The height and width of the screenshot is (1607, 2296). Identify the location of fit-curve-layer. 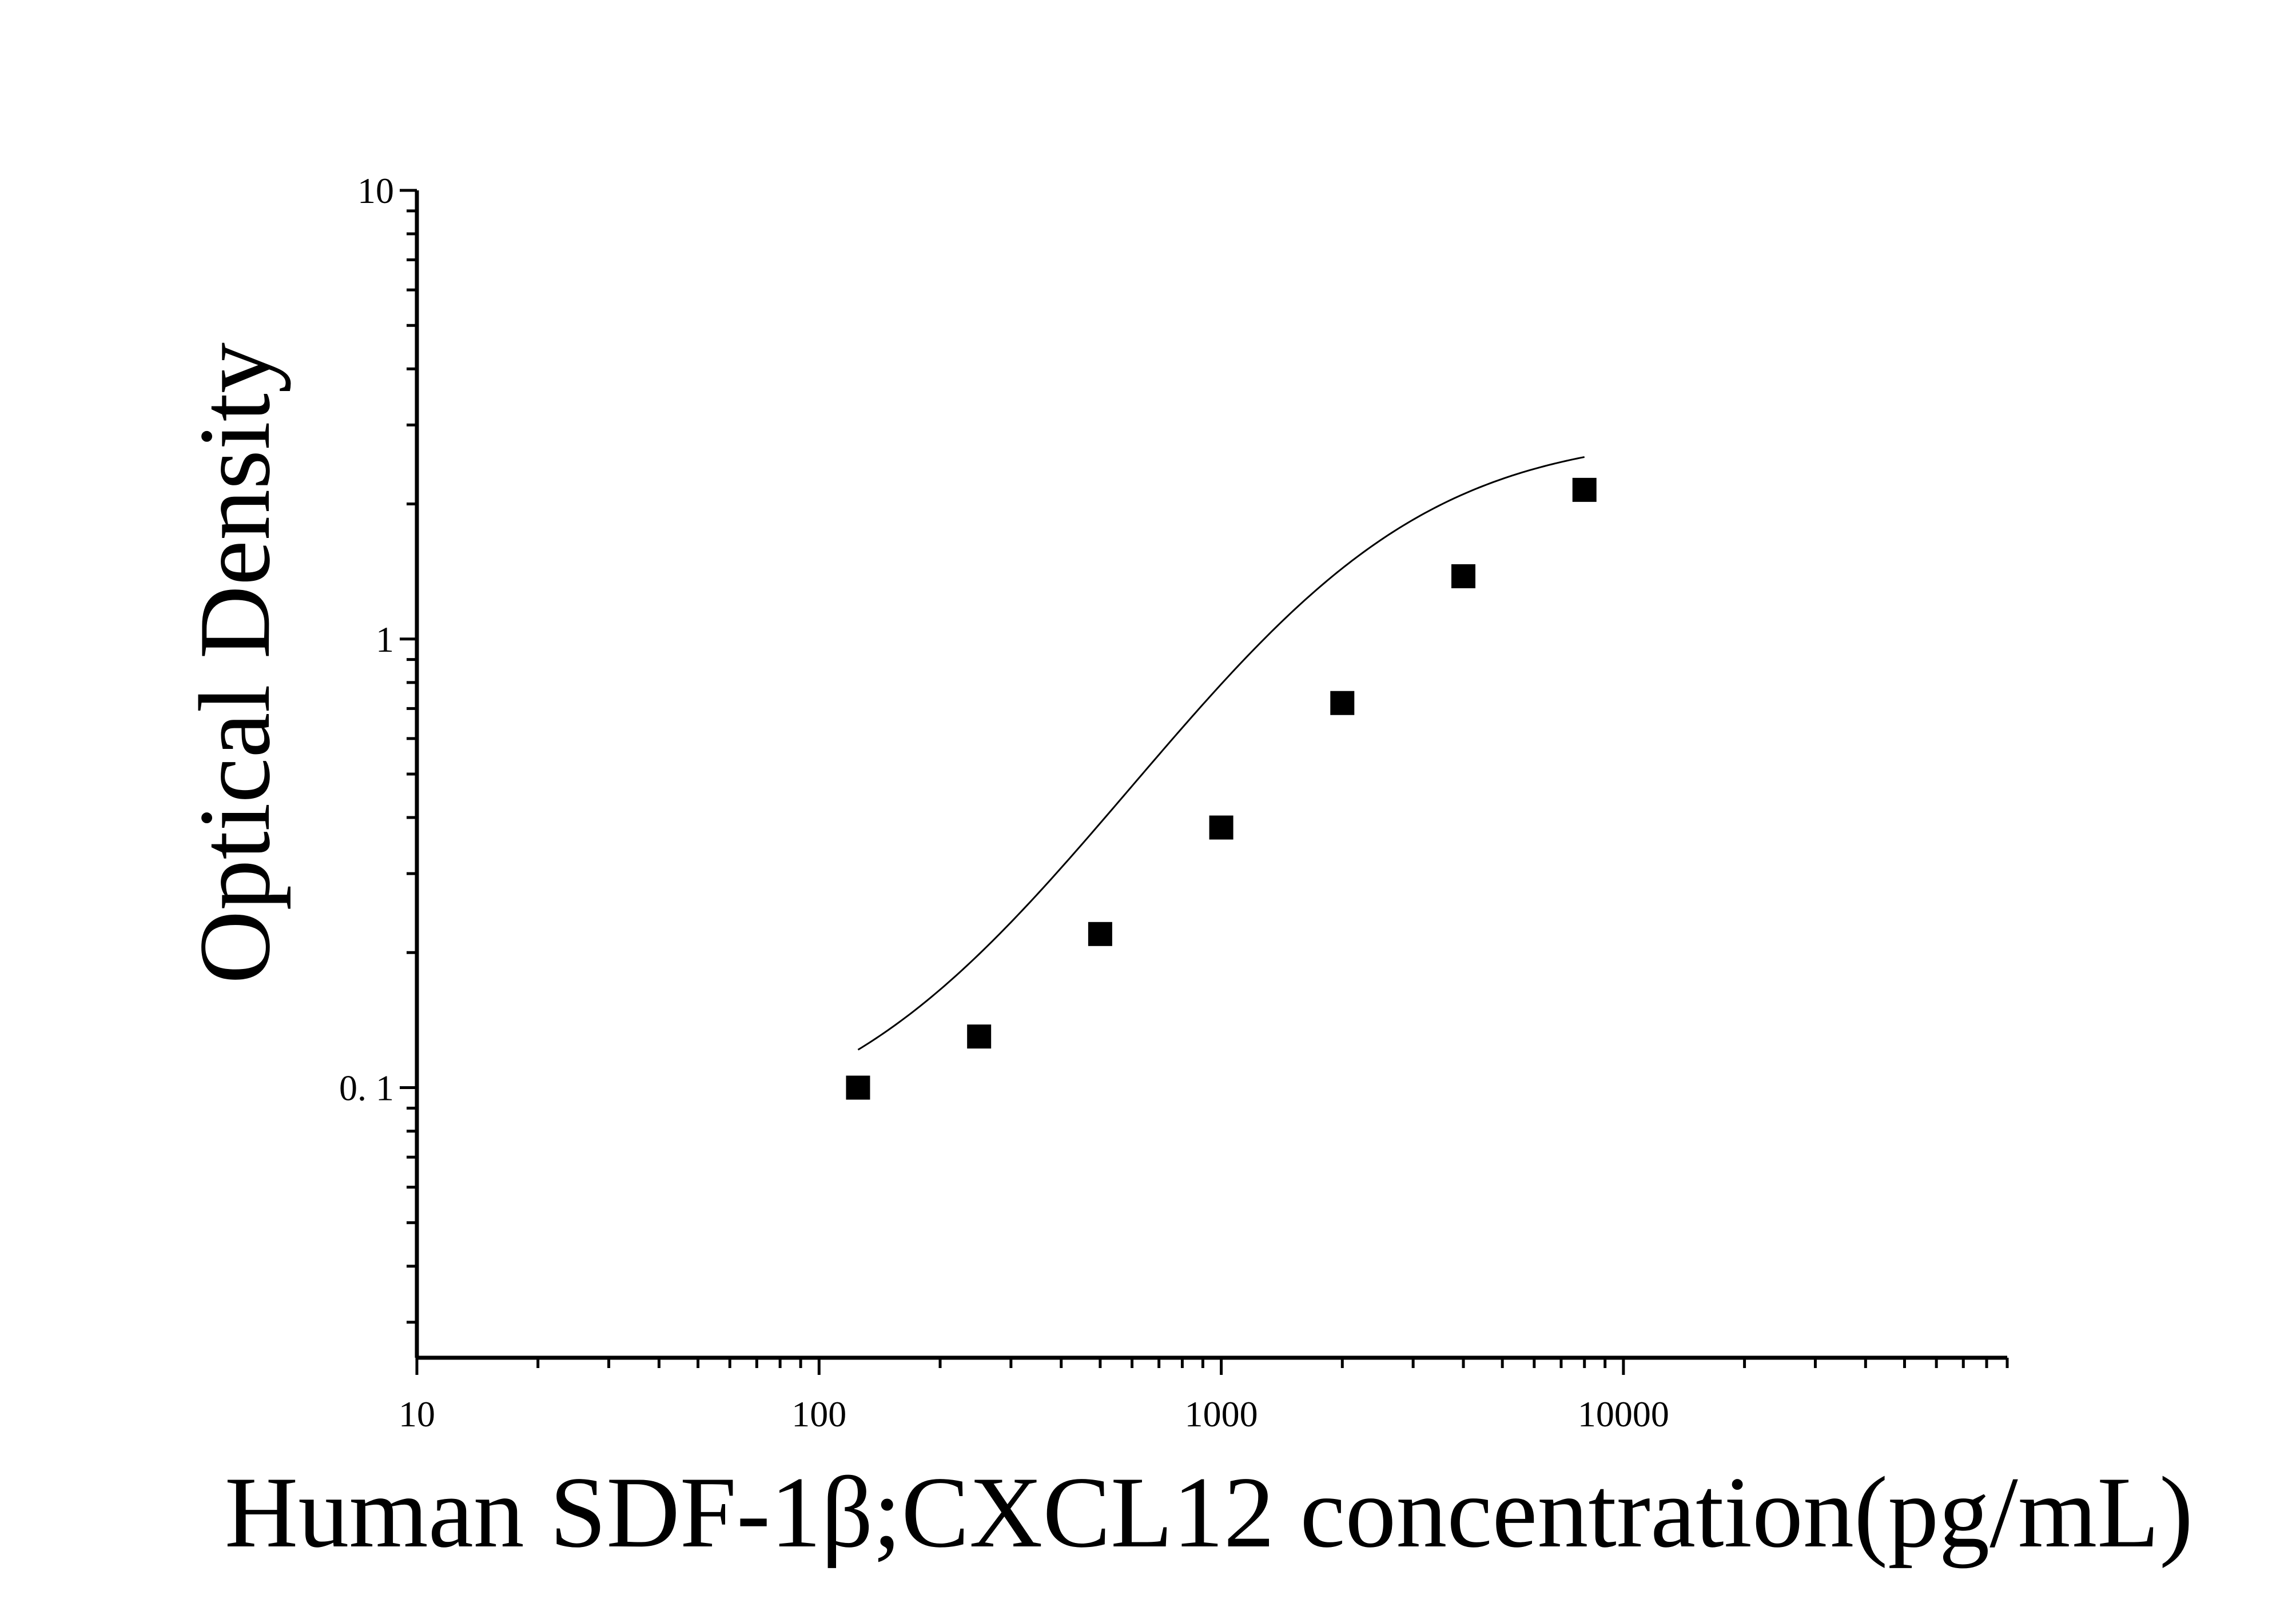
(1221, 753).